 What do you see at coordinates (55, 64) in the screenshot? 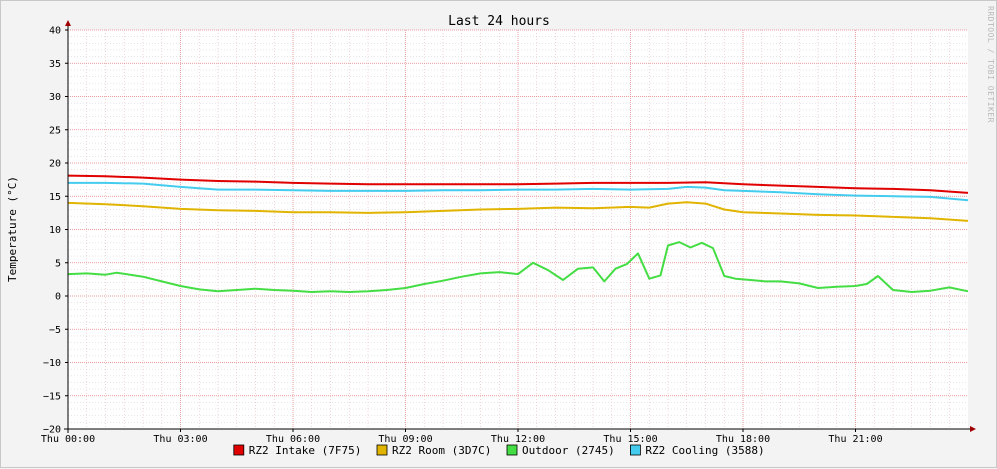
I see `y-tick-label: 35` at bounding box center [55, 64].